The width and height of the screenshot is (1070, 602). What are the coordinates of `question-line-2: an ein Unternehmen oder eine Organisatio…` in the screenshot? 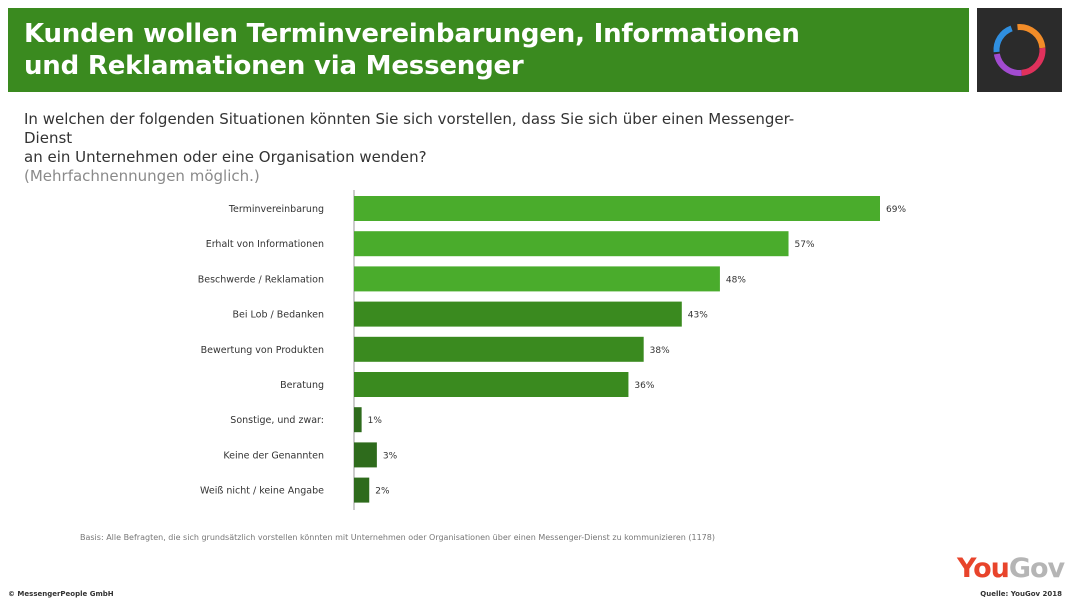 It's located at (225, 157).